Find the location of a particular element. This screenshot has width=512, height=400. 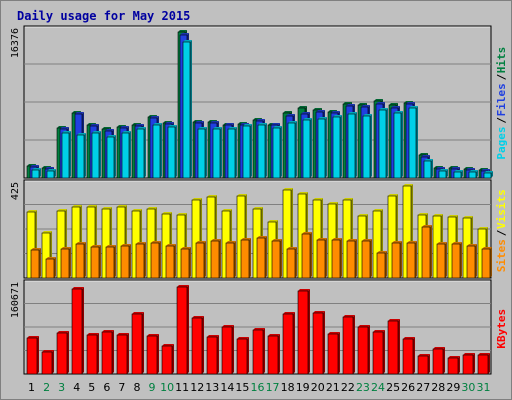

day-label-5: 5 is located at coordinates (91, 387).